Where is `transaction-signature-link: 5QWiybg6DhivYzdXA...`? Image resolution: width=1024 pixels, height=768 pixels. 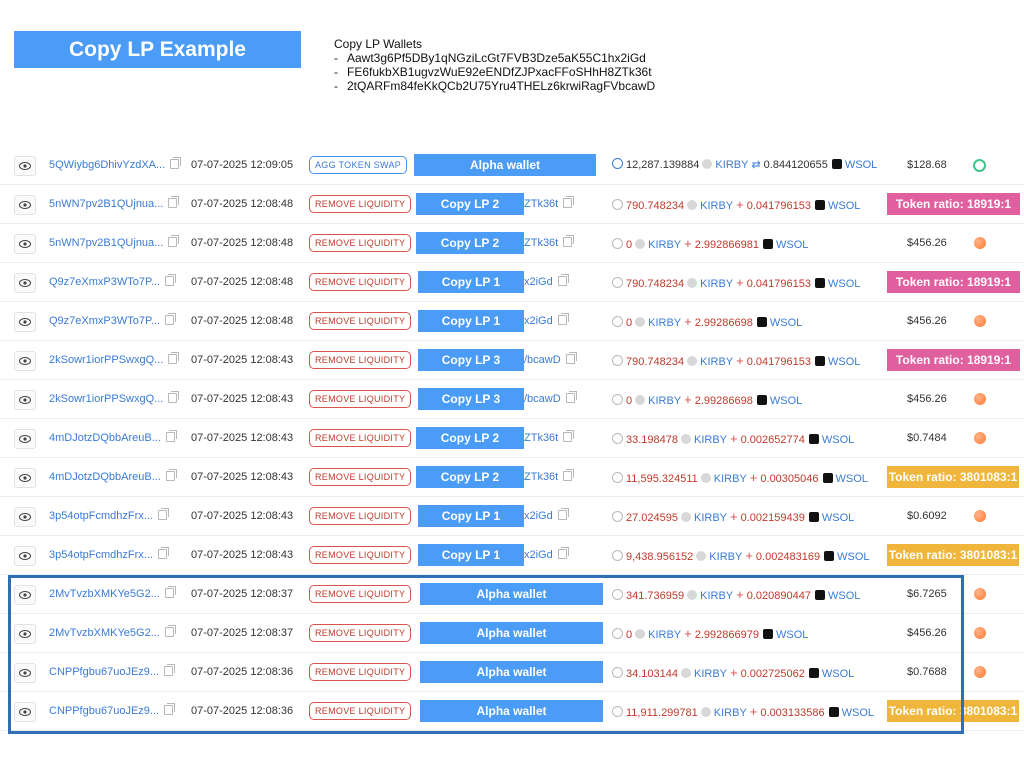 transaction-signature-link: 5QWiybg6DhivYzdXA... is located at coordinates (115, 164).